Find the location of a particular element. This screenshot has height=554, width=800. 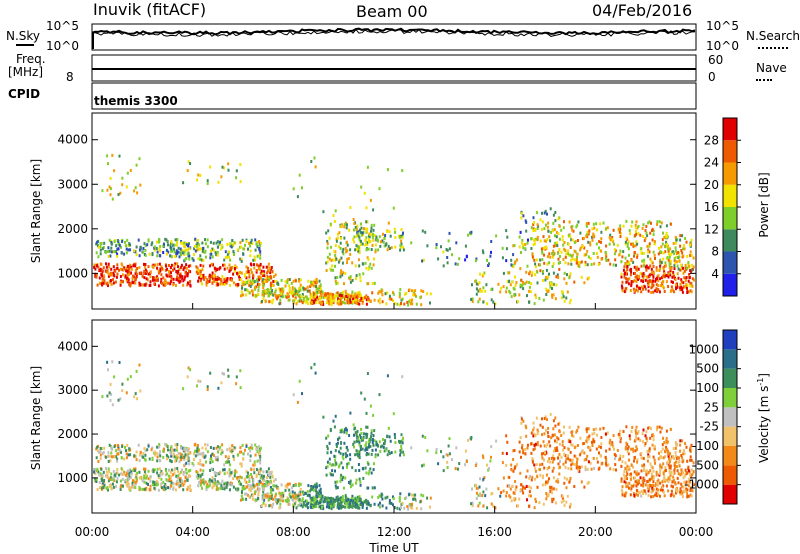

nsearch-label: N.Search is located at coordinates (773, 36).